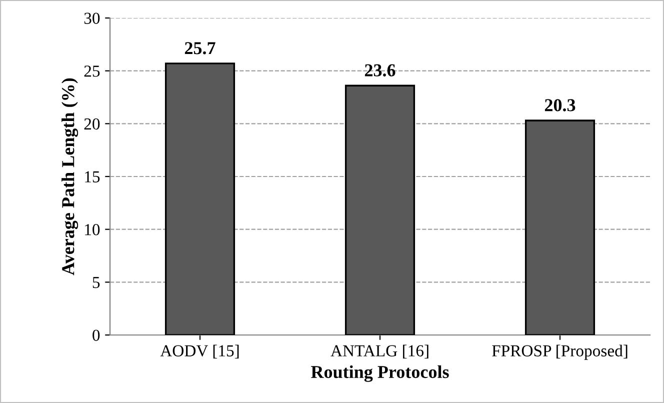  What do you see at coordinates (70, 177) in the screenshot?
I see `y-axis-title: Average Path Length (%)` at bounding box center [70, 177].